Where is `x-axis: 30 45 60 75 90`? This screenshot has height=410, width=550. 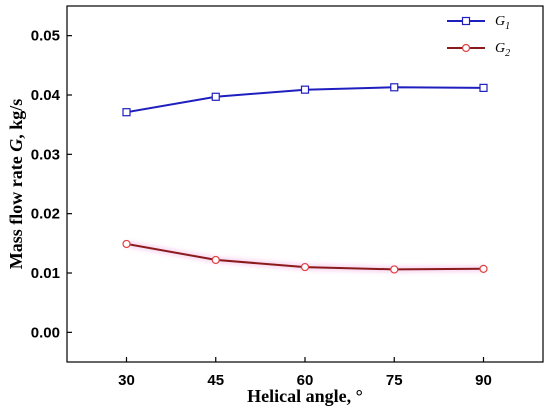
x-axis: 30 45 60 75 90 is located at coordinates (305, 373).